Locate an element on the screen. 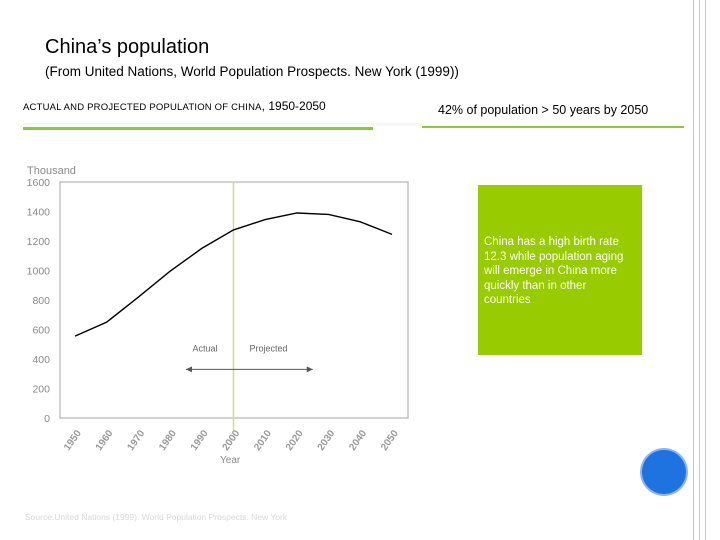 The height and width of the screenshot is (540, 720). chart-heading-years: , 1950-2050 is located at coordinates (293, 106).